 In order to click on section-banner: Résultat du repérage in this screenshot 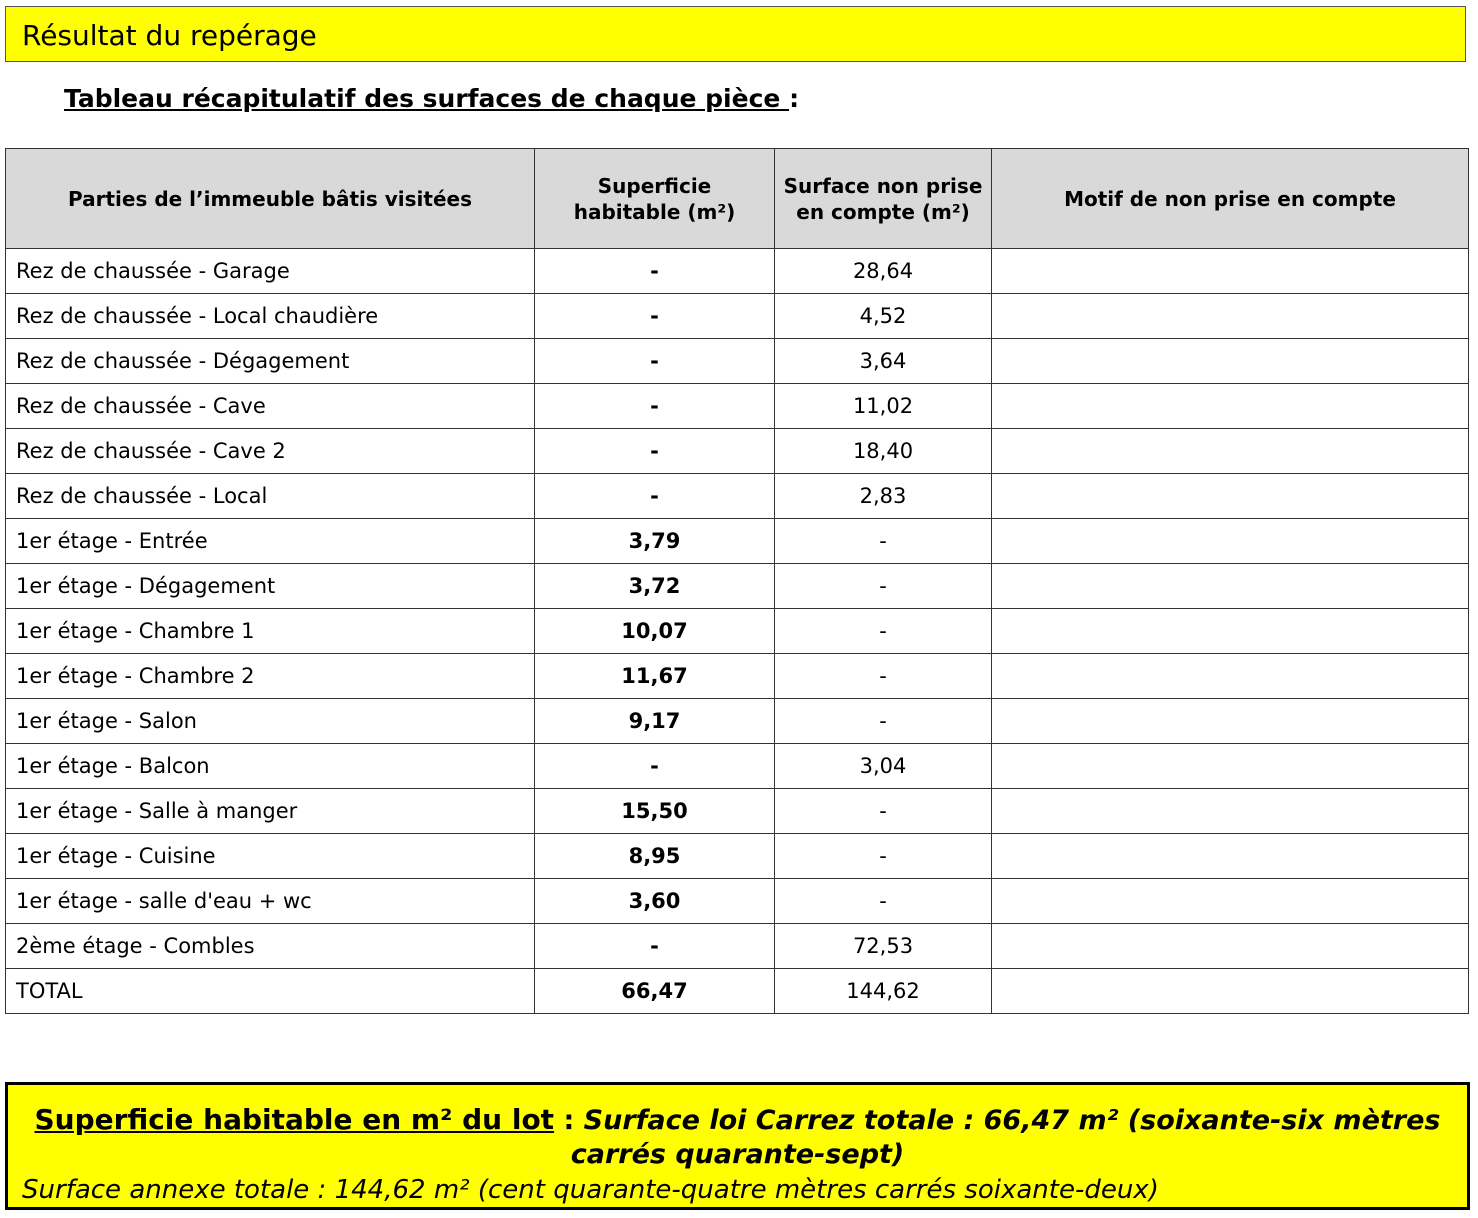, I will do `click(735, 34)`.